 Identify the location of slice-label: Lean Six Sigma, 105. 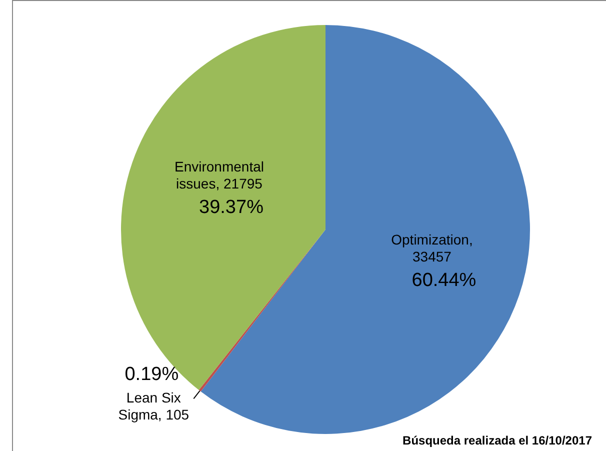
(154, 406).